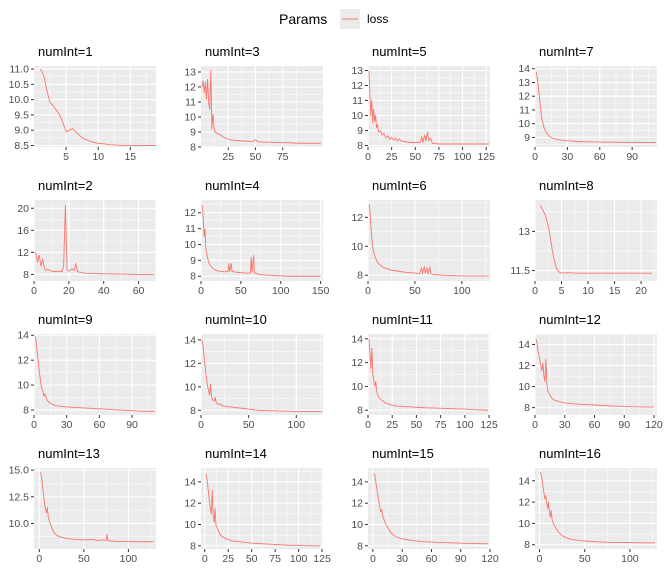 The height and width of the screenshot is (576, 672). Describe the element at coordinates (190, 103) in the screenshot. I see `y-tick-label: 11` at that location.